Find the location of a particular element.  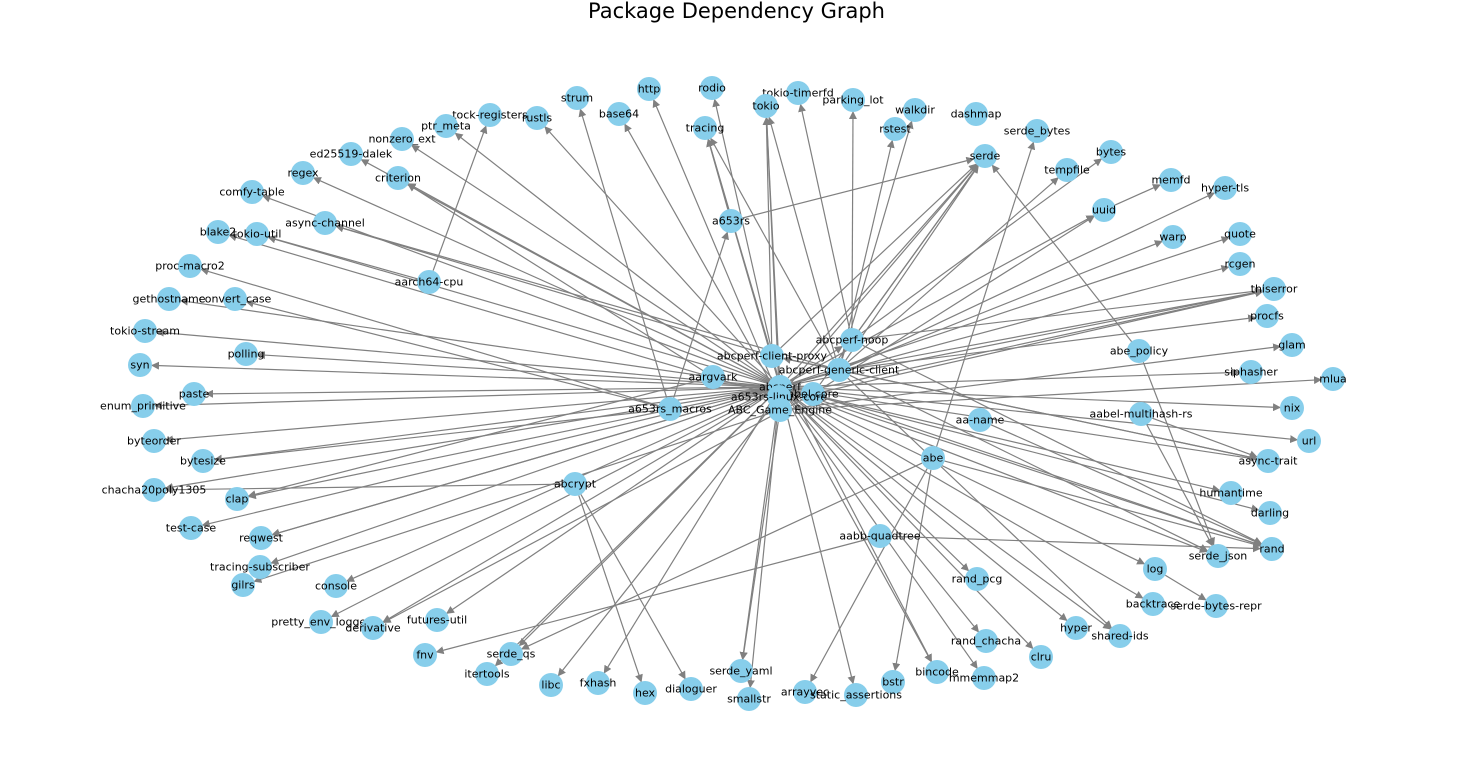

node-hyper: hyper is located at coordinates (1076, 628).